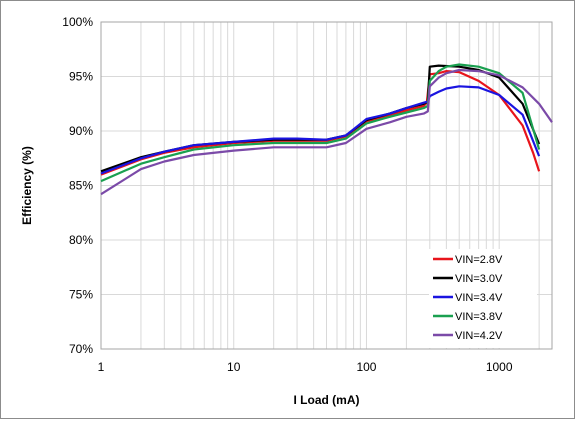 The height and width of the screenshot is (423, 575). What do you see at coordinates (479, 336) in the screenshot?
I see `legend-label: VIN=4.2V` at bounding box center [479, 336].